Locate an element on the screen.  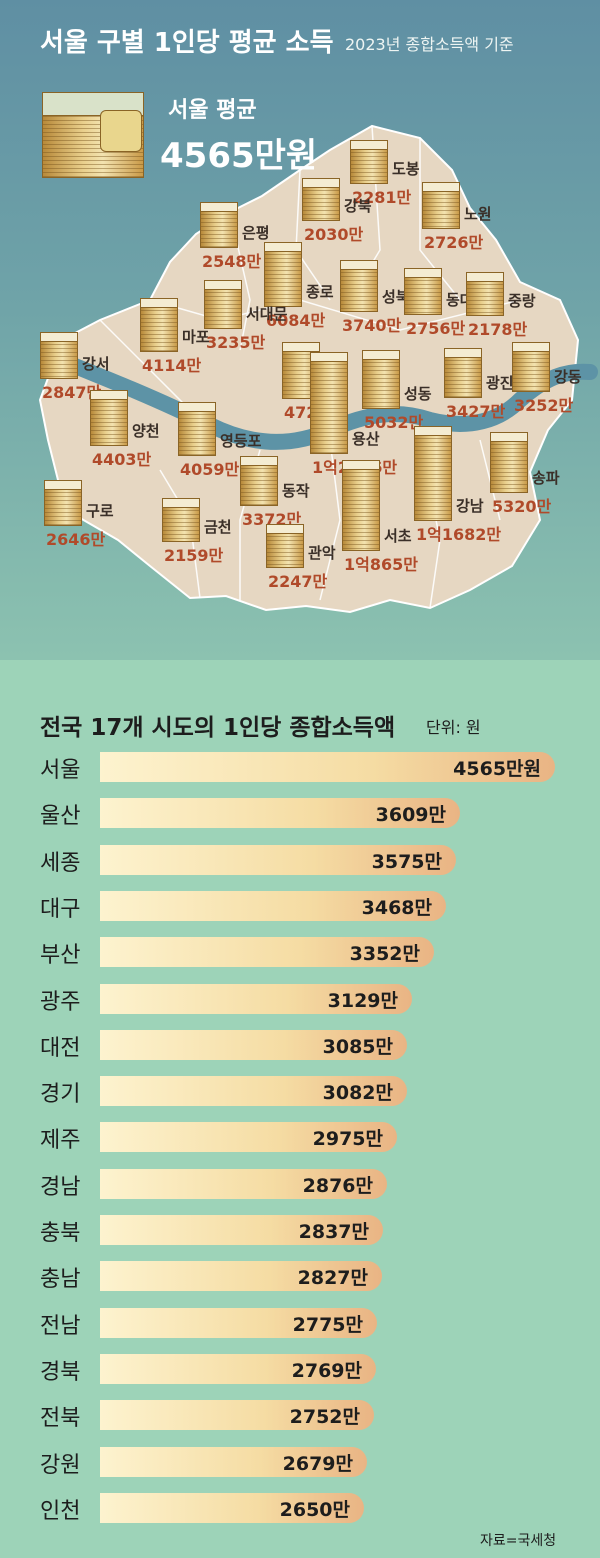
bar-row: 세종 3575만 is located at coordinates (300, 860).